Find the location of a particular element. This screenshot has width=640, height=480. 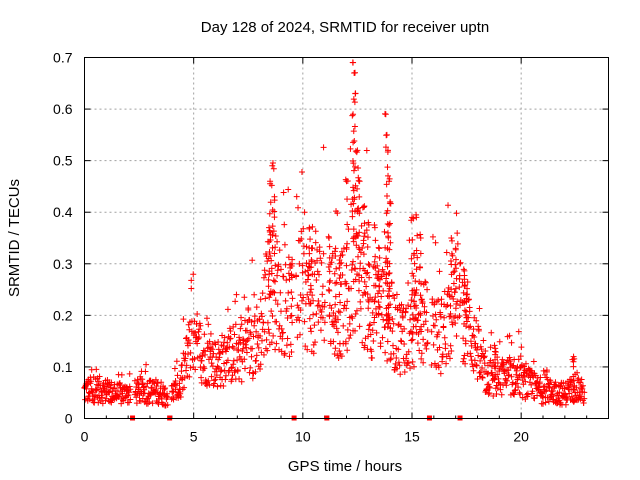

x-tick-label: 5 is located at coordinates (194, 437).